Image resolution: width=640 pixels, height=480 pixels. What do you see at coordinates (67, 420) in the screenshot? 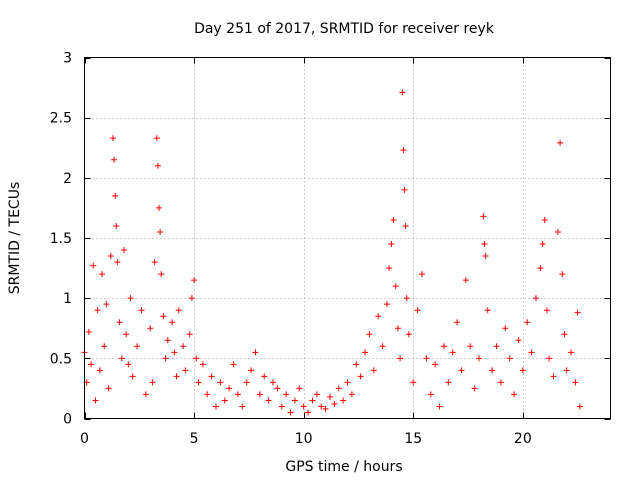
I see `y-tick-label: 0` at bounding box center [67, 420].